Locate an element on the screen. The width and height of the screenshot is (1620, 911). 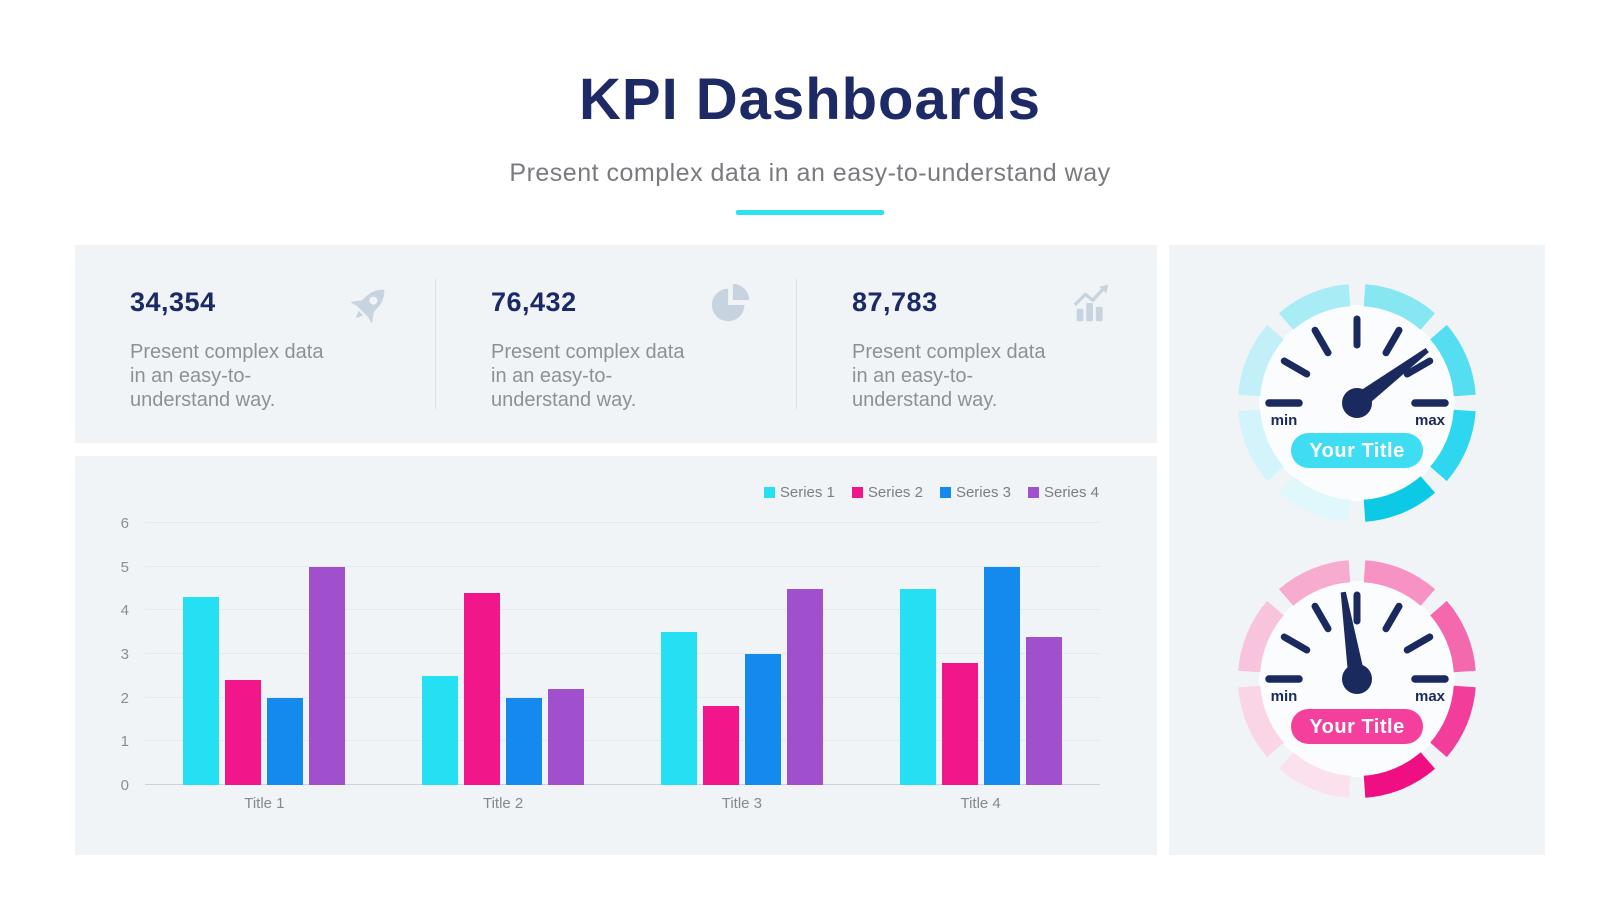
legend-item: Series 2 is located at coordinates (887, 492).